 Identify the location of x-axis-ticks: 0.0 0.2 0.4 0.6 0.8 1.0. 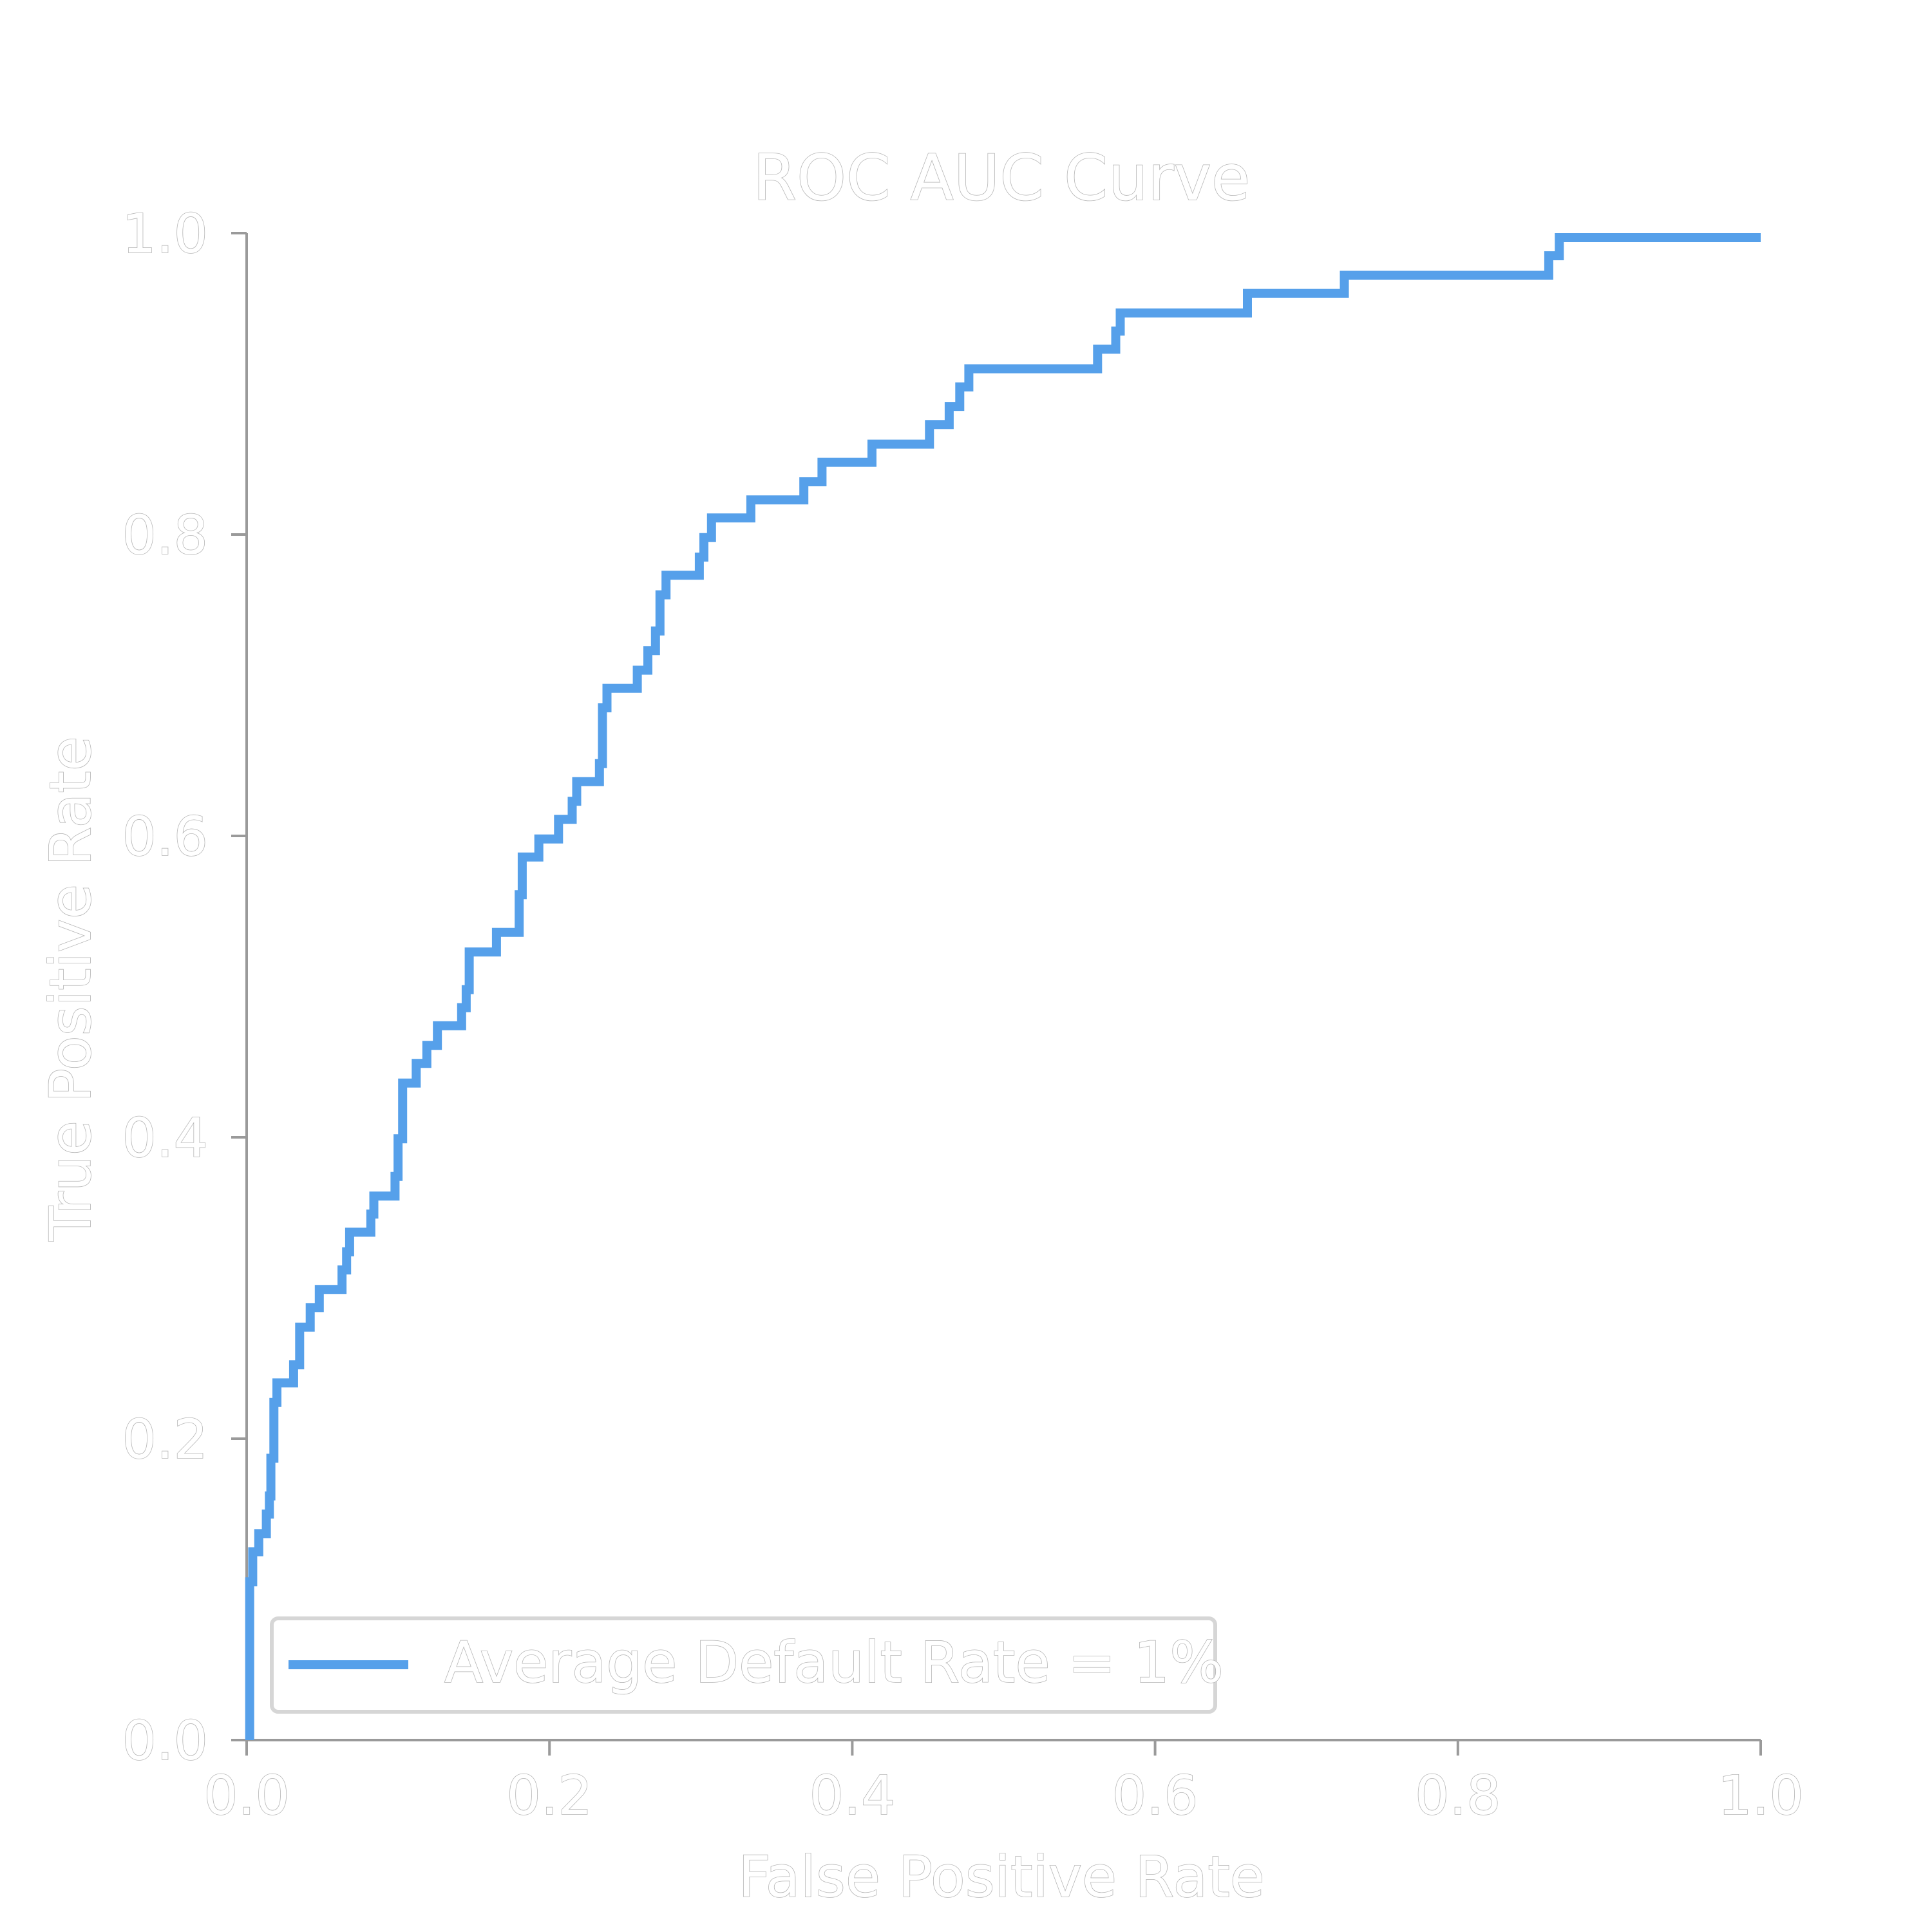
(1004, 1784).